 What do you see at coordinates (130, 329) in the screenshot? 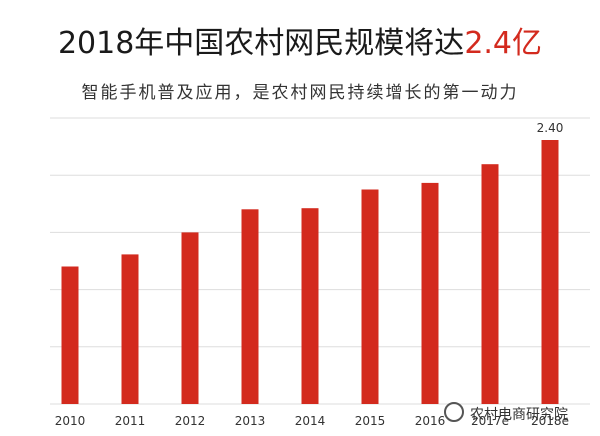
I see `bar-2011` at bounding box center [130, 329].